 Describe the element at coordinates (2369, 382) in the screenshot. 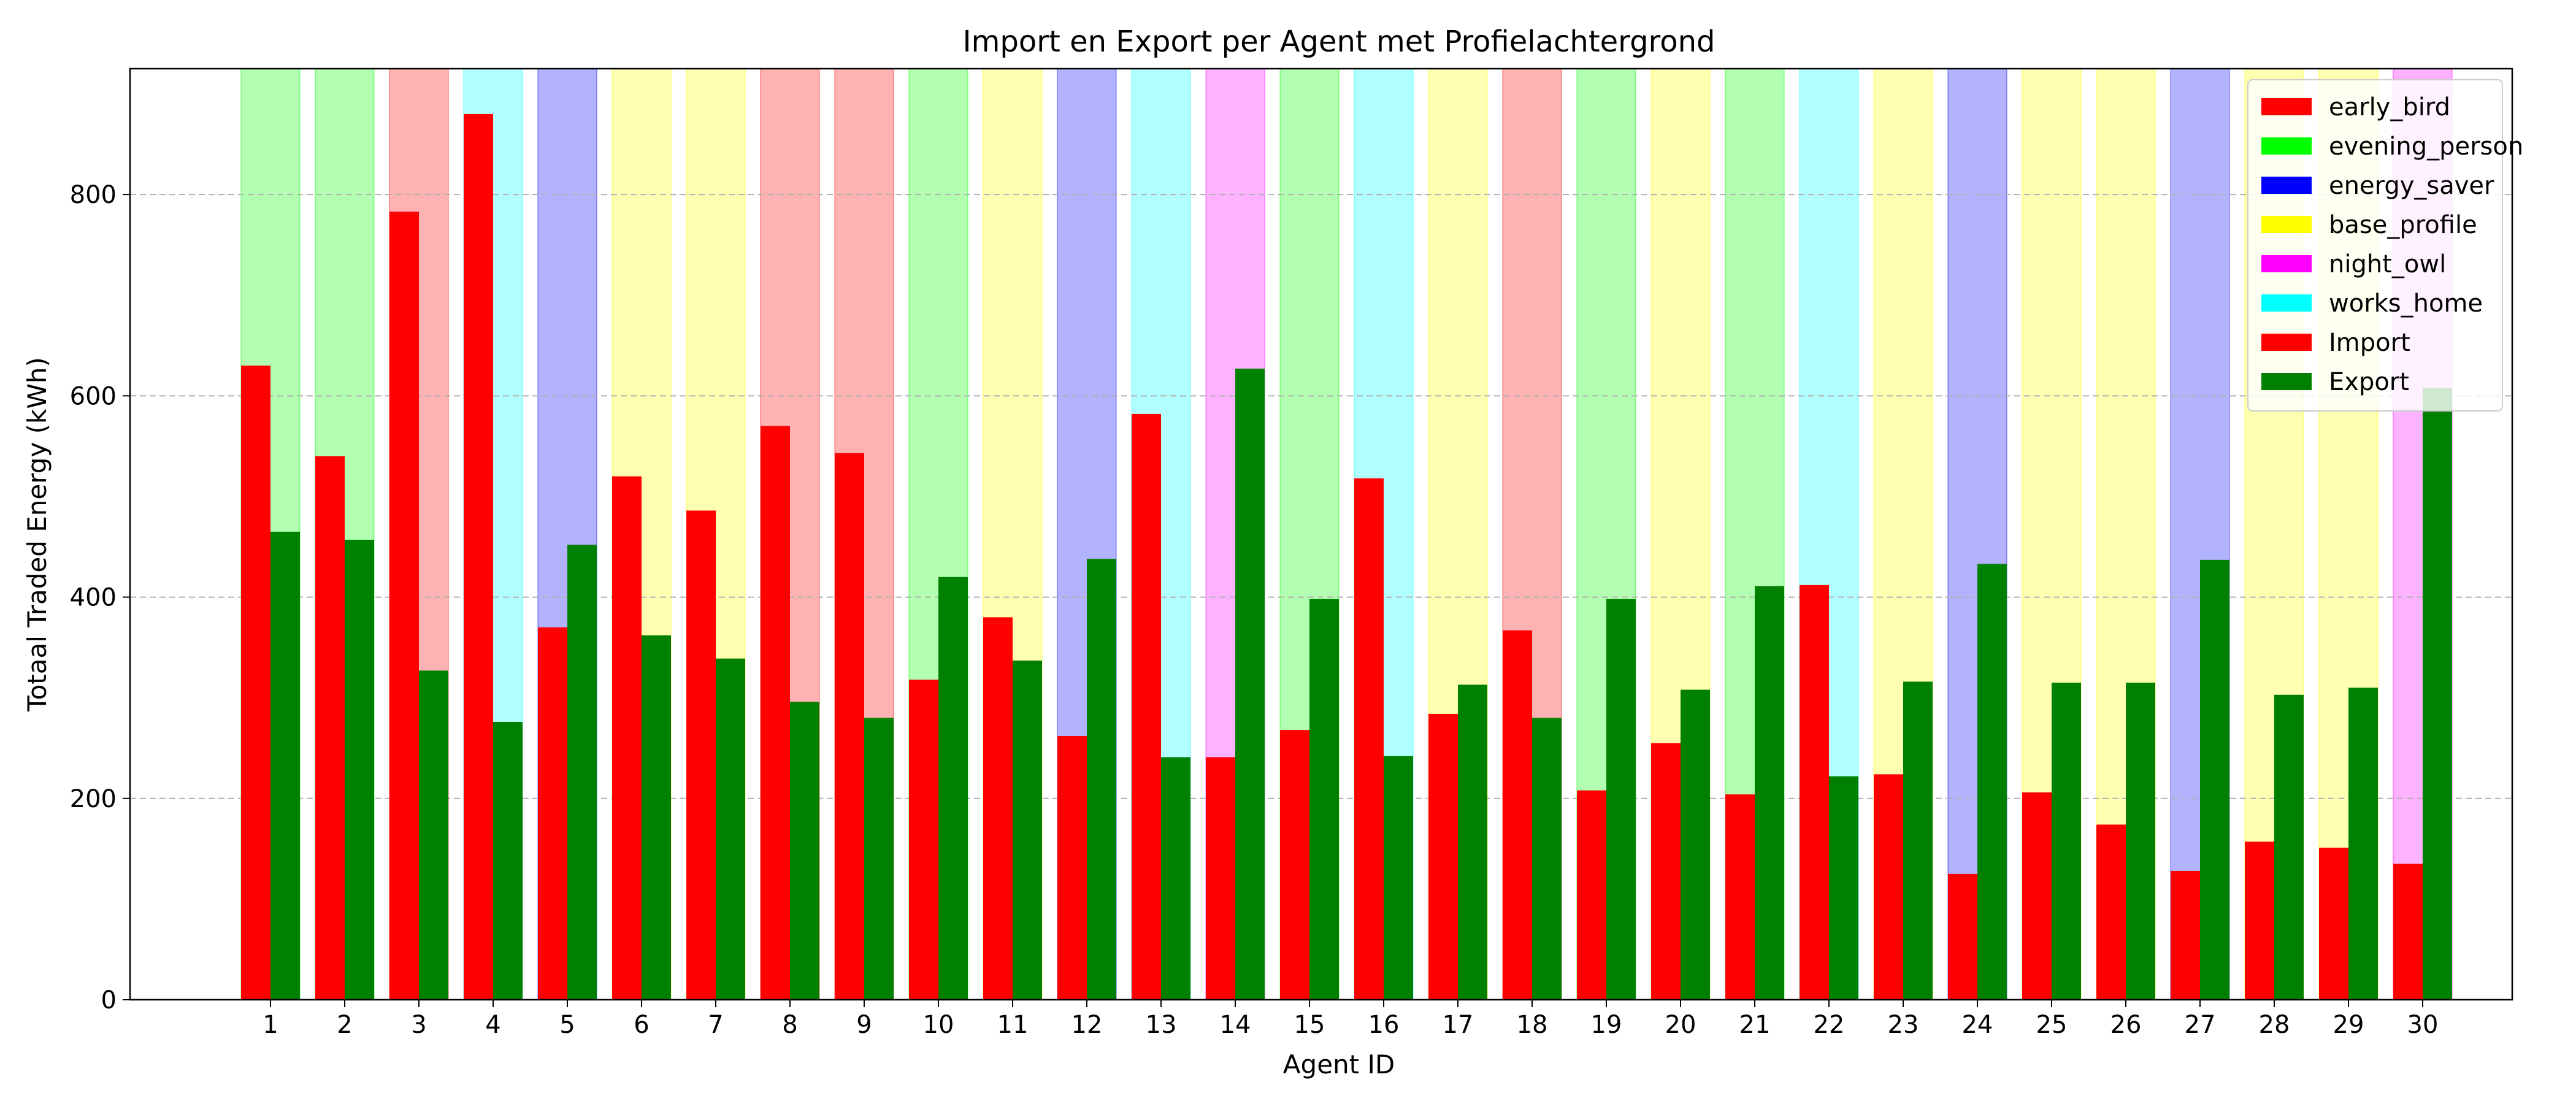

I see `legend-label-Export: Export` at that location.